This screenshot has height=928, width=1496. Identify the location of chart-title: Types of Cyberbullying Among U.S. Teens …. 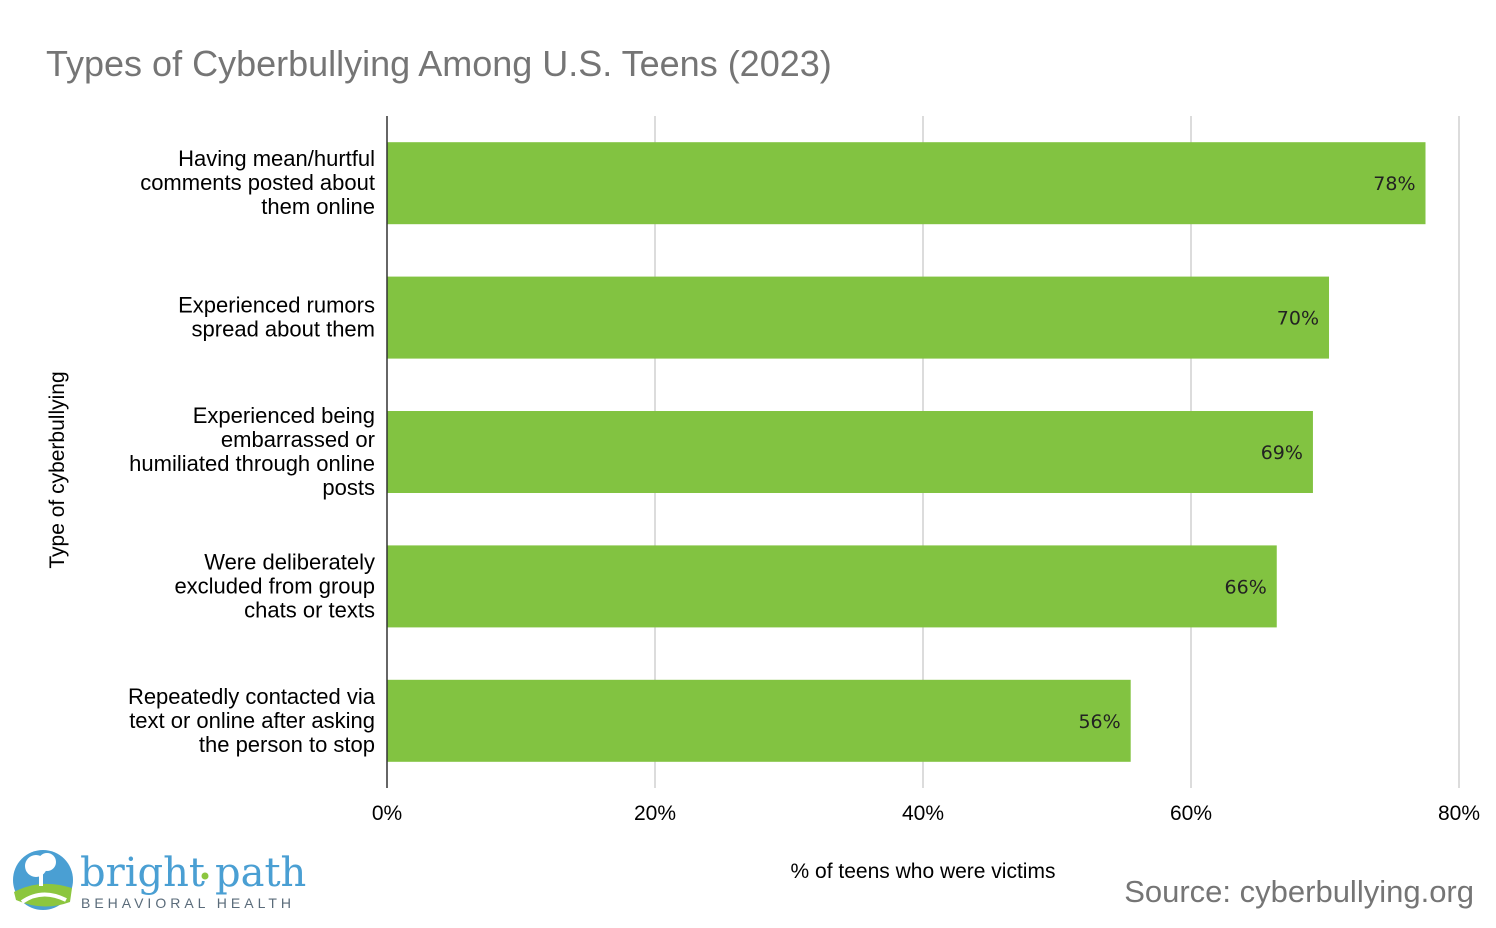
(439, 63).